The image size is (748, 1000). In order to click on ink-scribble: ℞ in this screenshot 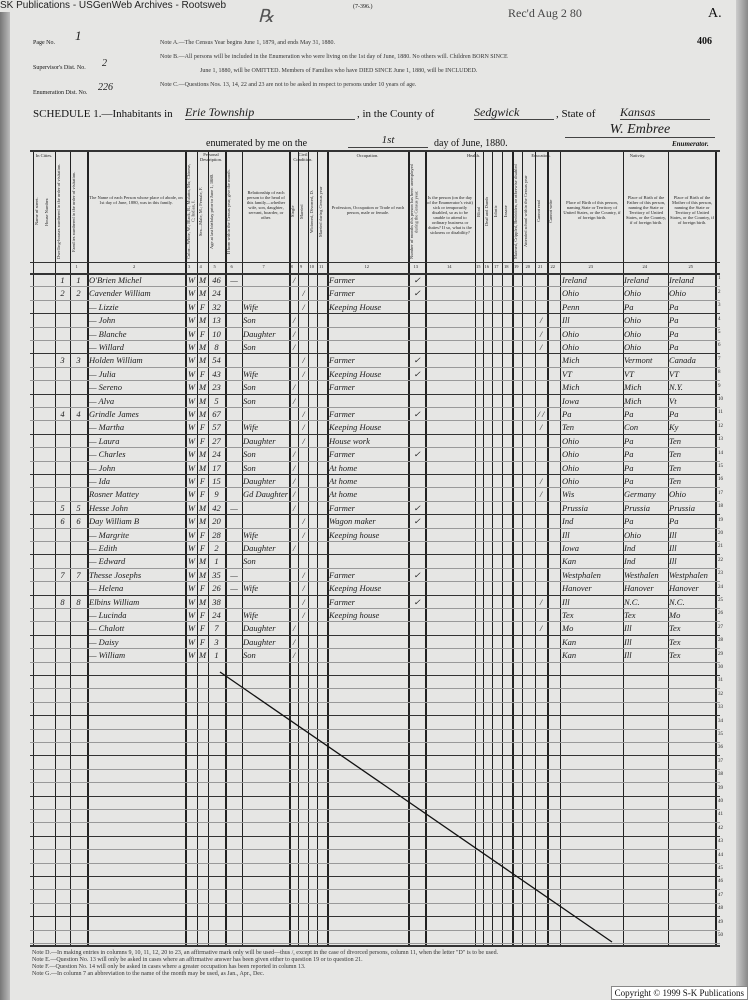, I will do `click(266, 16)`.